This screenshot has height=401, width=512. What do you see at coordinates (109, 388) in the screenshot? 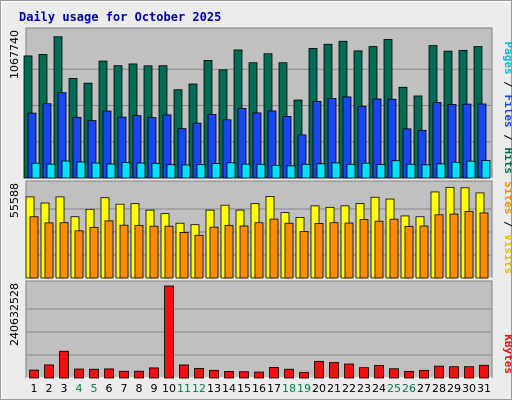
I see `x-tick-day-6: 6` at bounding box center [109, 388].